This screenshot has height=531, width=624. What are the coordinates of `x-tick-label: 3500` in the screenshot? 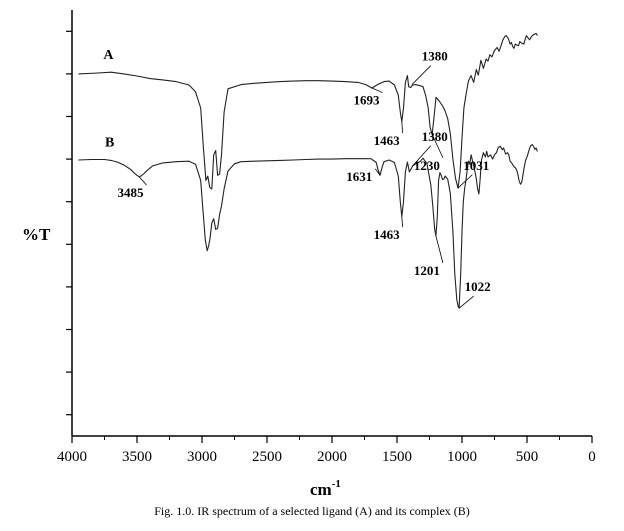 It's located at (137, 457).